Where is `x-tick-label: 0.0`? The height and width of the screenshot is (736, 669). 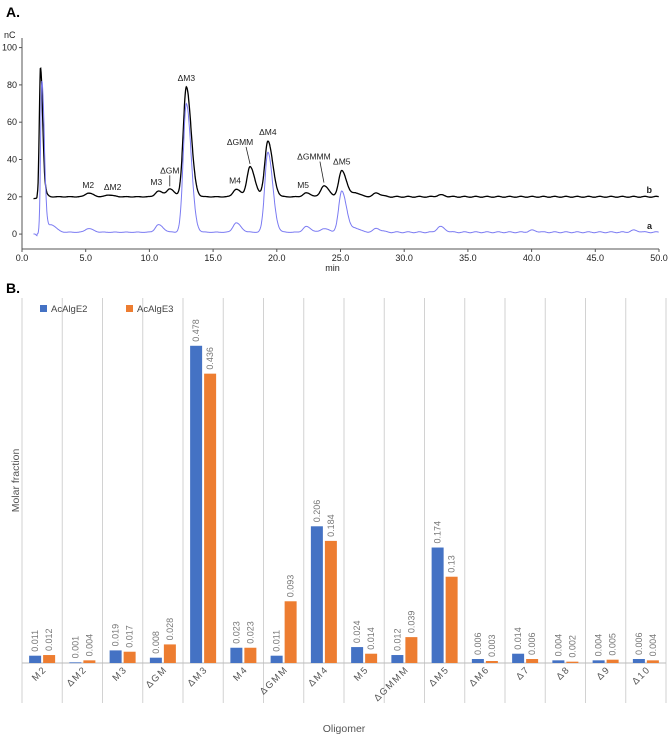
x-tick-label: 0.0 is located at coordinates (22, 258).